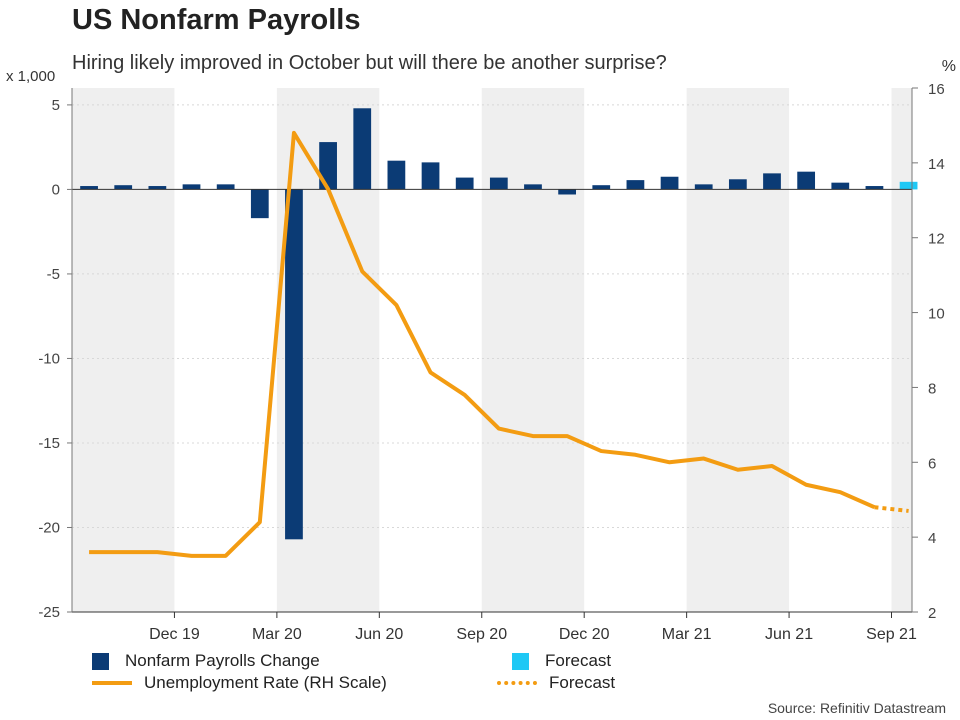 The image size is (960, 720). Describe the element at coordinates (49, 443) in the screenshot. I see `left-tick-label: -15` at that location.